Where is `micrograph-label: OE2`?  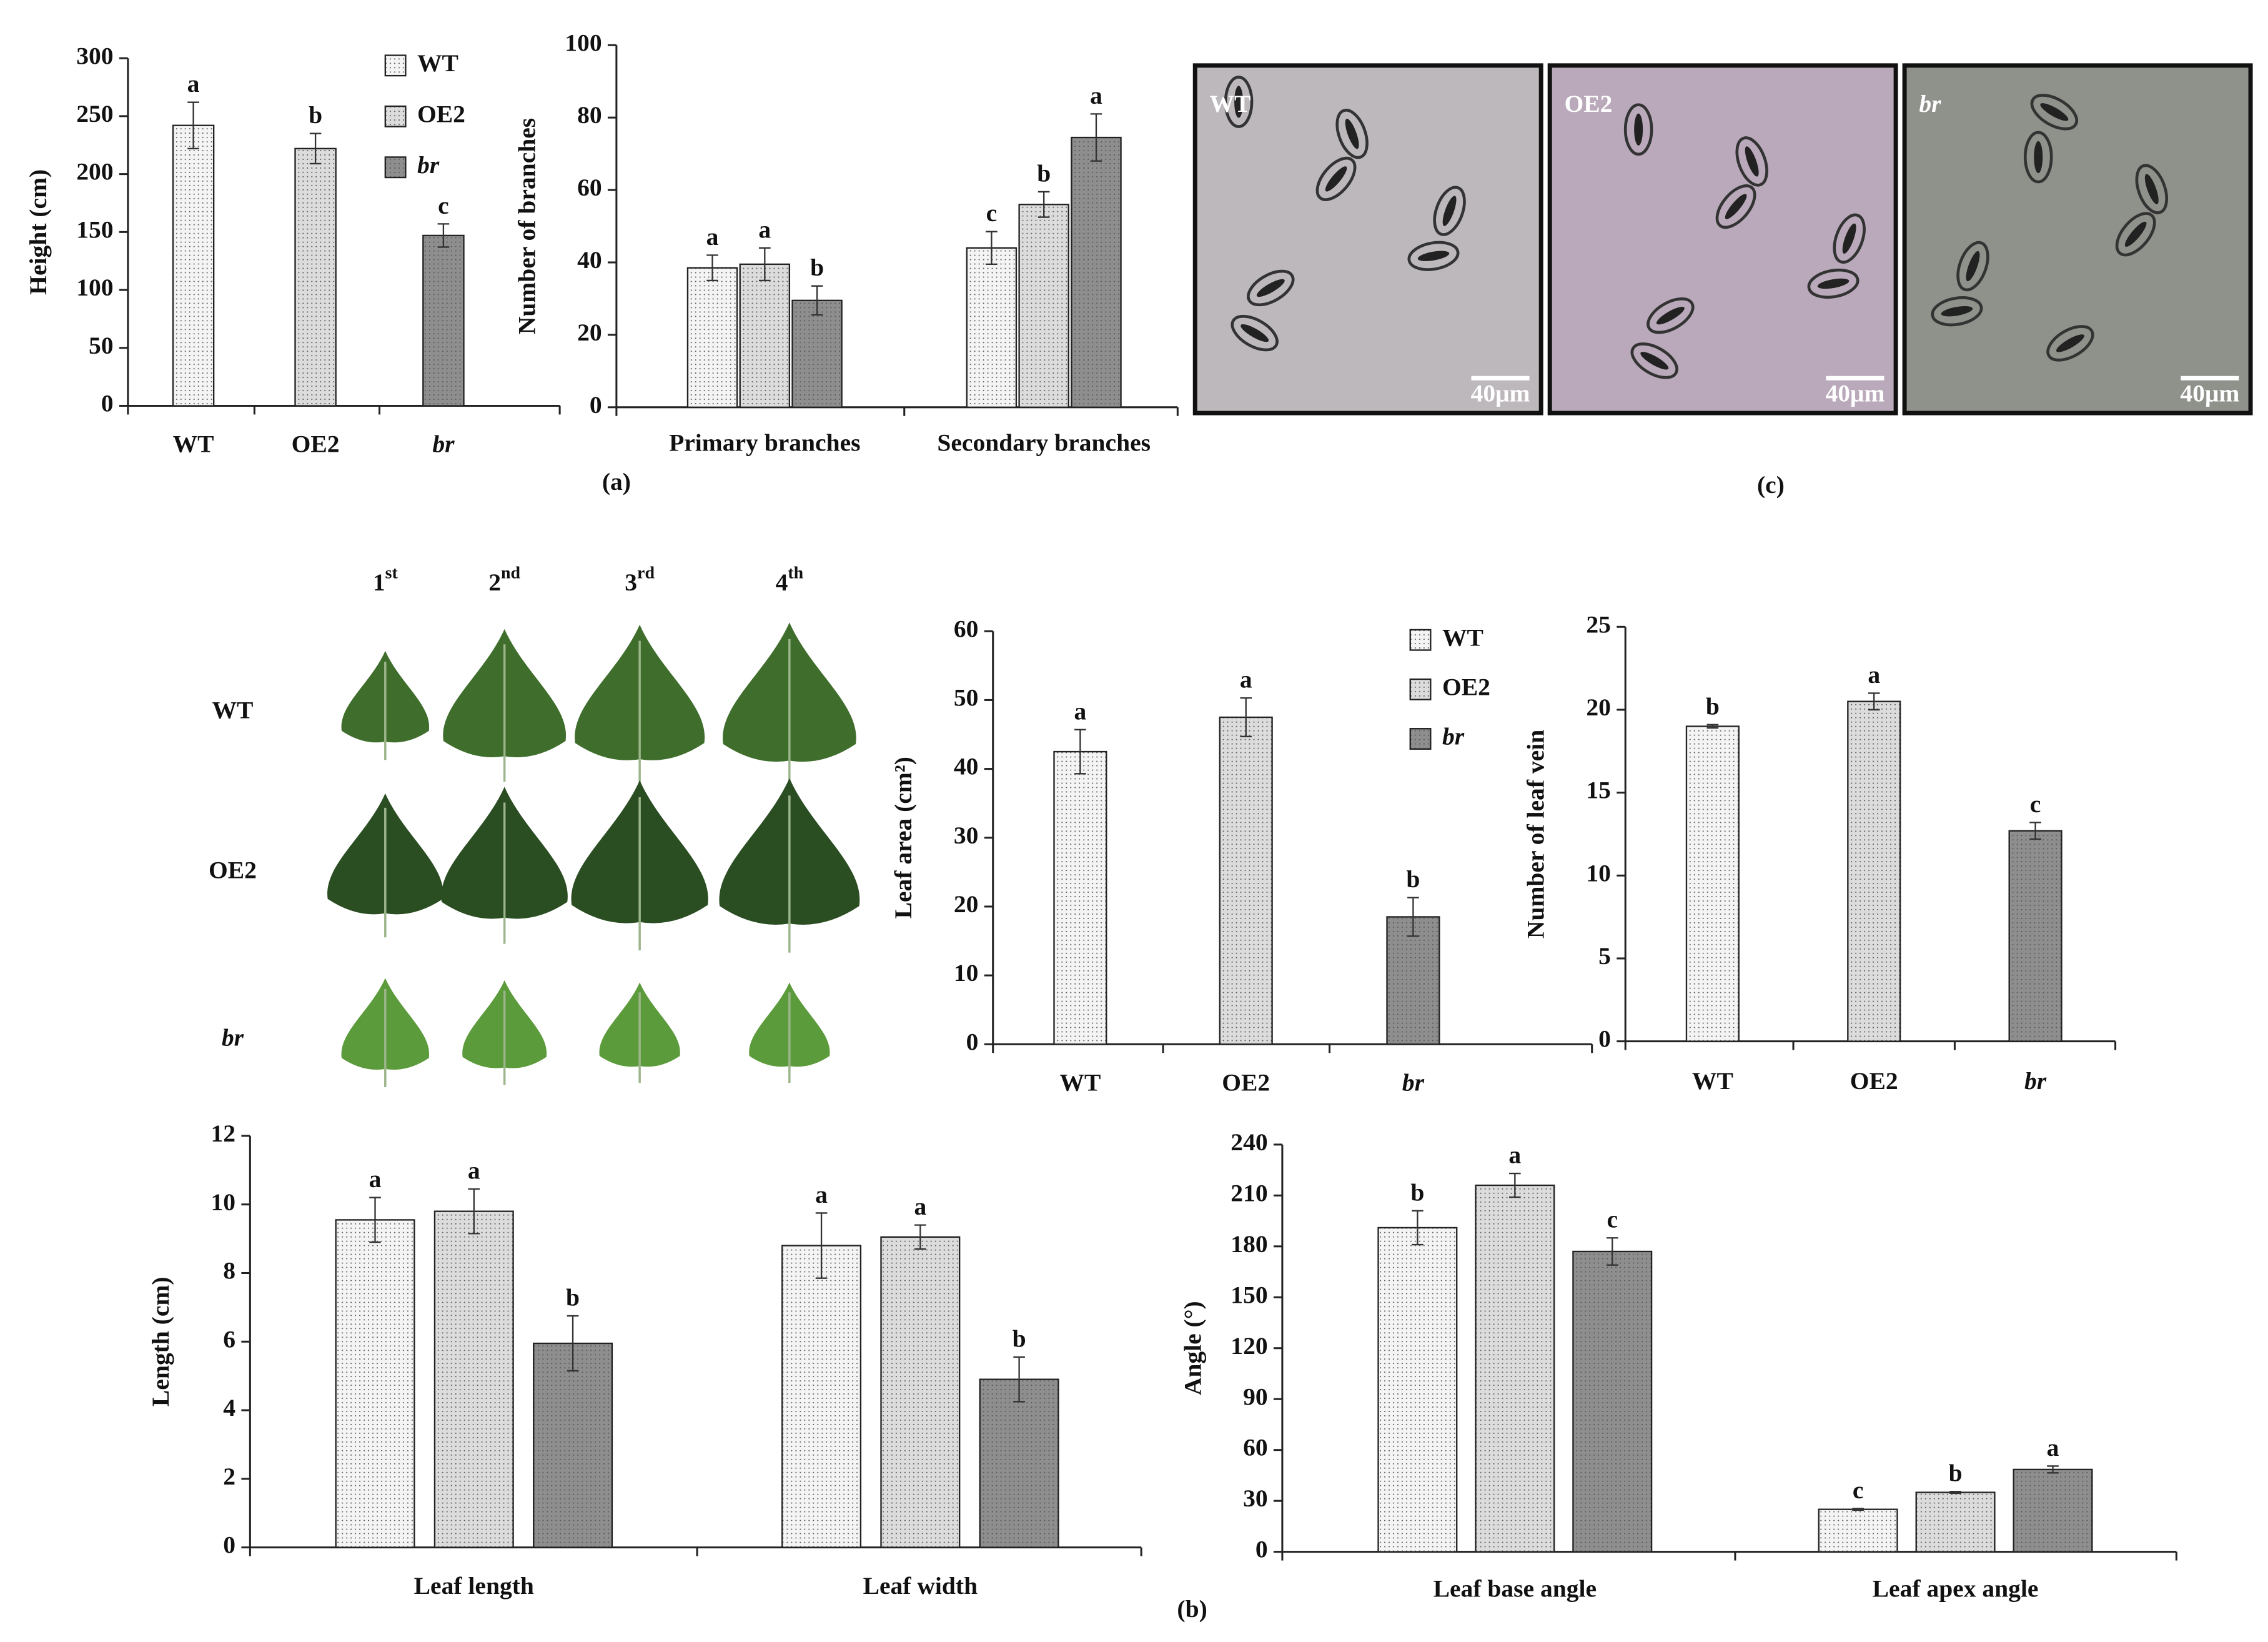 micrograph-label: OE2 is located at coordinates (1588, 103).